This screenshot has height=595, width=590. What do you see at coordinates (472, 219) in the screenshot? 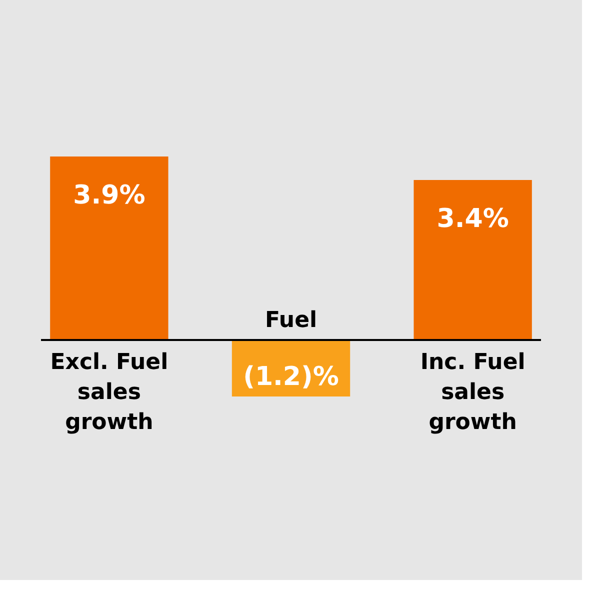
I see `data-label: 3.4%` at bounding box center [472, 219].